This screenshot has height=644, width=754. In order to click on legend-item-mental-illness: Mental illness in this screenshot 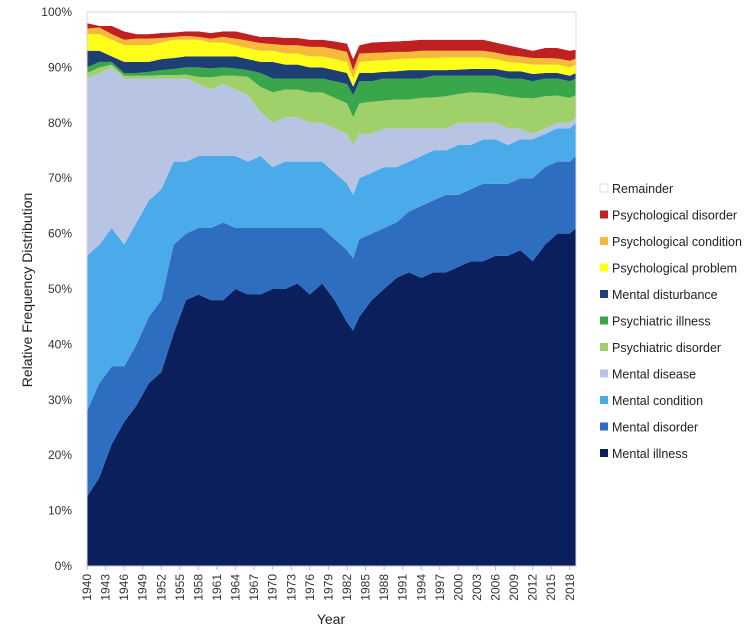, I will do `click(644, 454)`.